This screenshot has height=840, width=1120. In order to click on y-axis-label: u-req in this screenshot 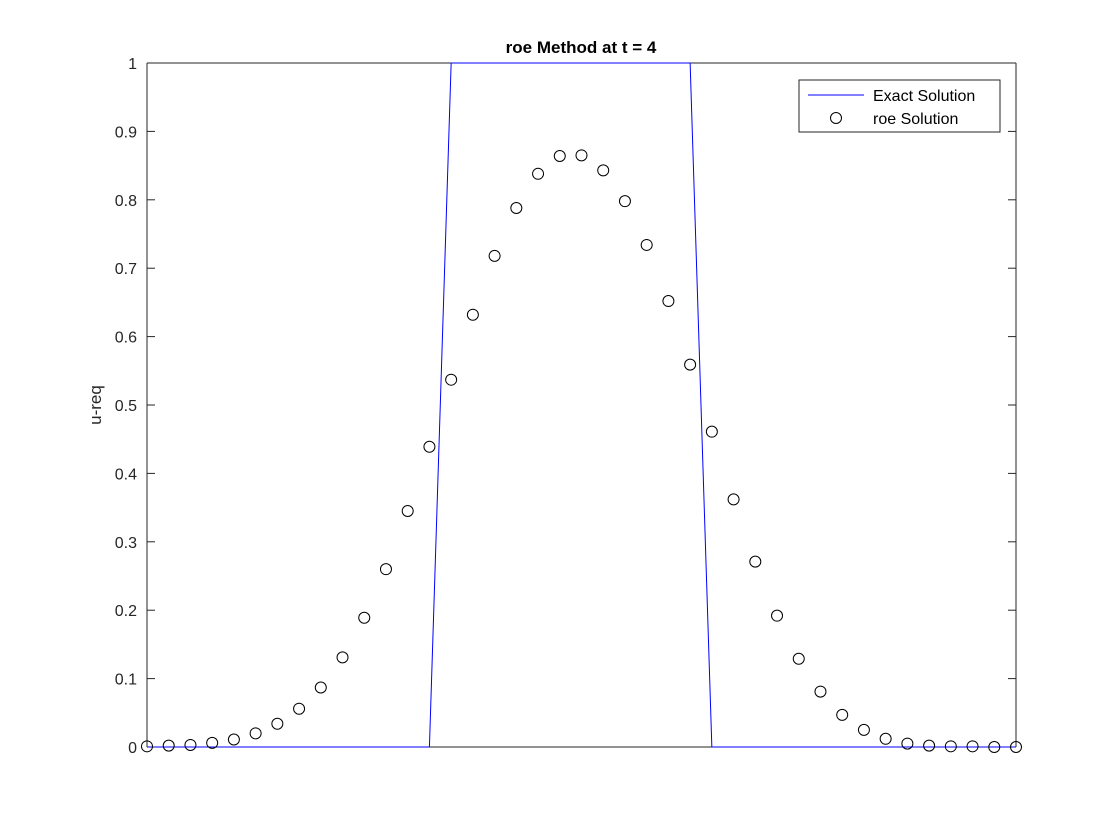, I will do `click(95, 405)`.